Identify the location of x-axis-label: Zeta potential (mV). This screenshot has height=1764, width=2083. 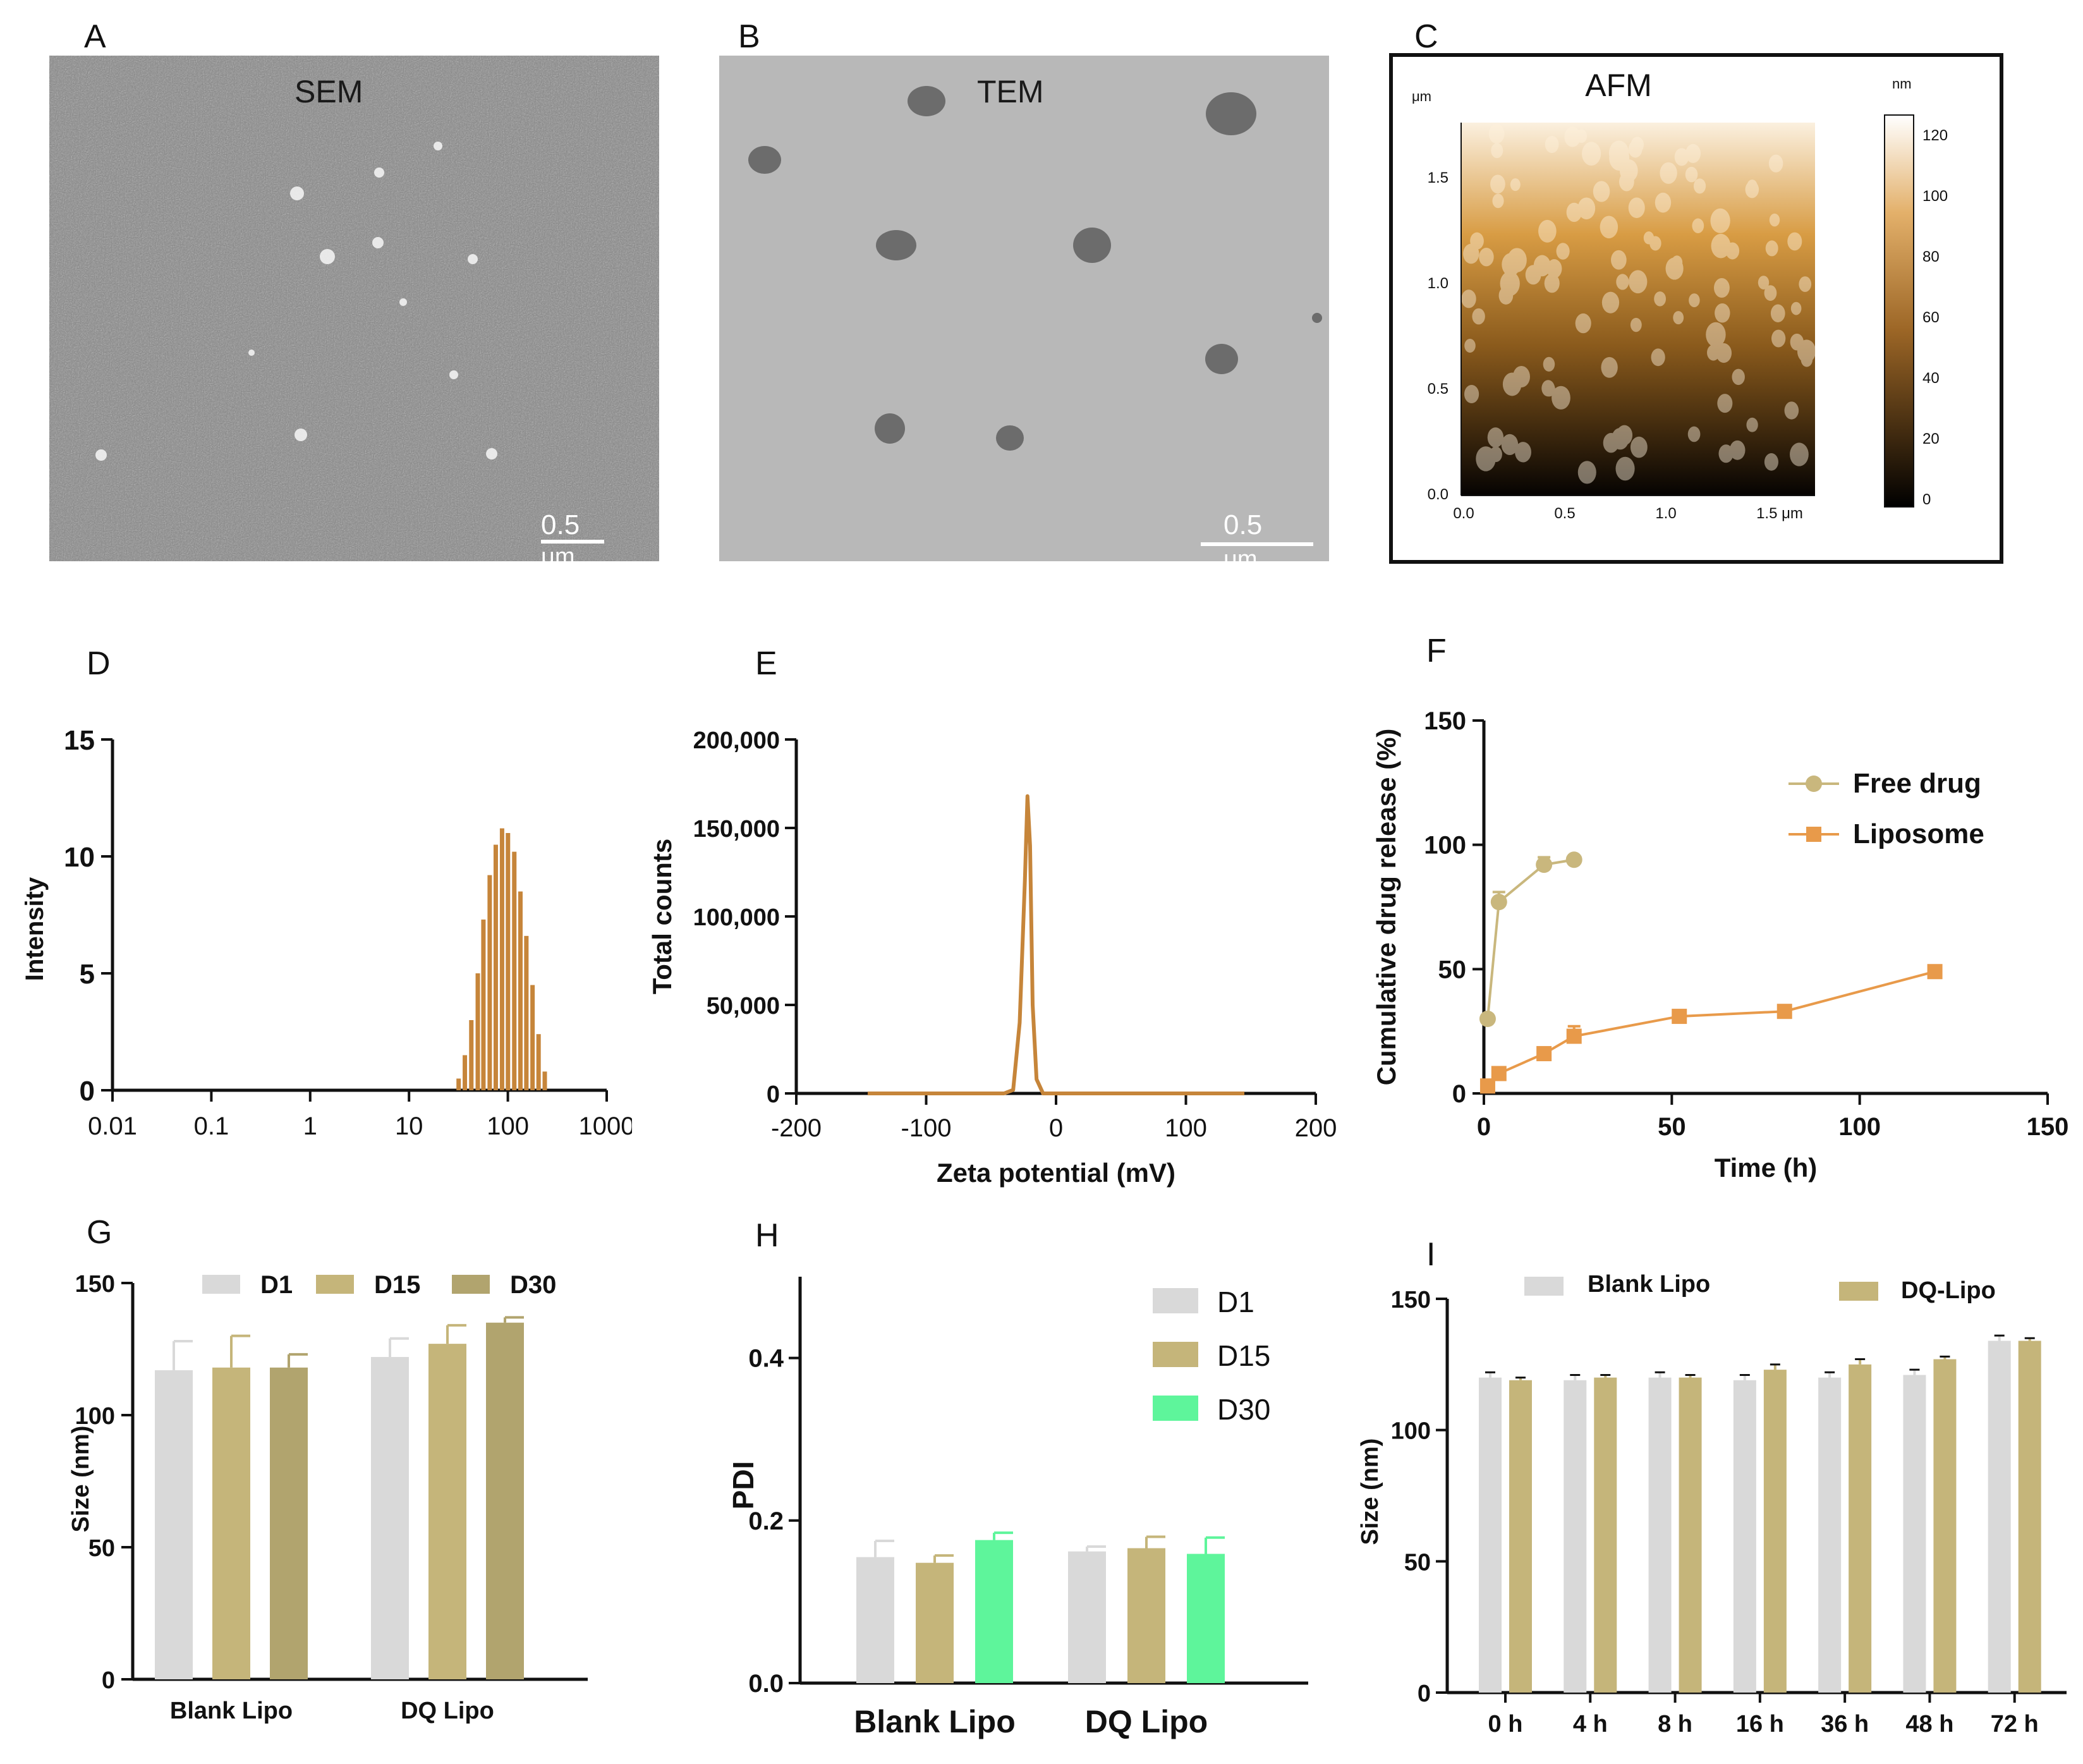
(1056, 1173).